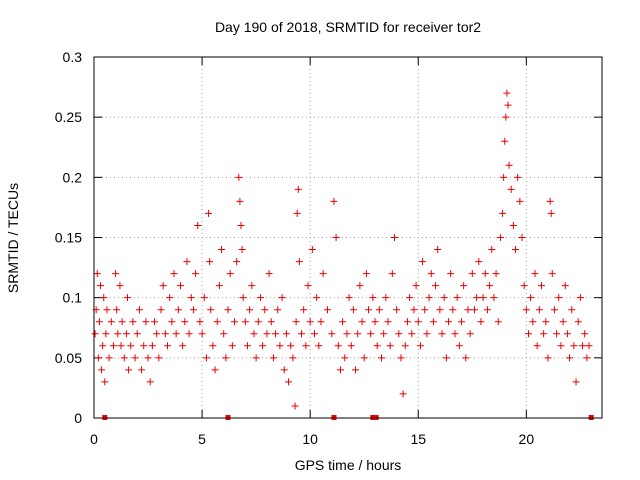 The image size is (640, 480). I want to click on y-tick-label: 0.15, so click(68, 238).